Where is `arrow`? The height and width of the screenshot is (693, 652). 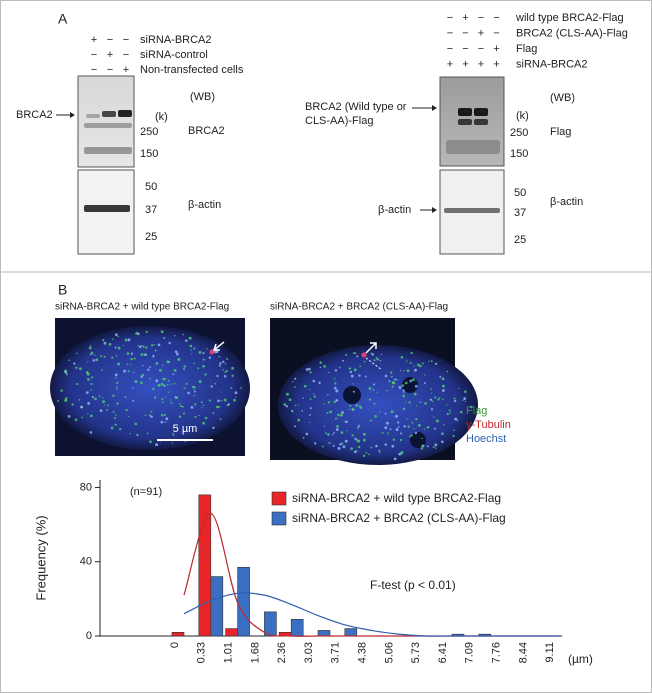 arrow is located at coordinates (72, 115).